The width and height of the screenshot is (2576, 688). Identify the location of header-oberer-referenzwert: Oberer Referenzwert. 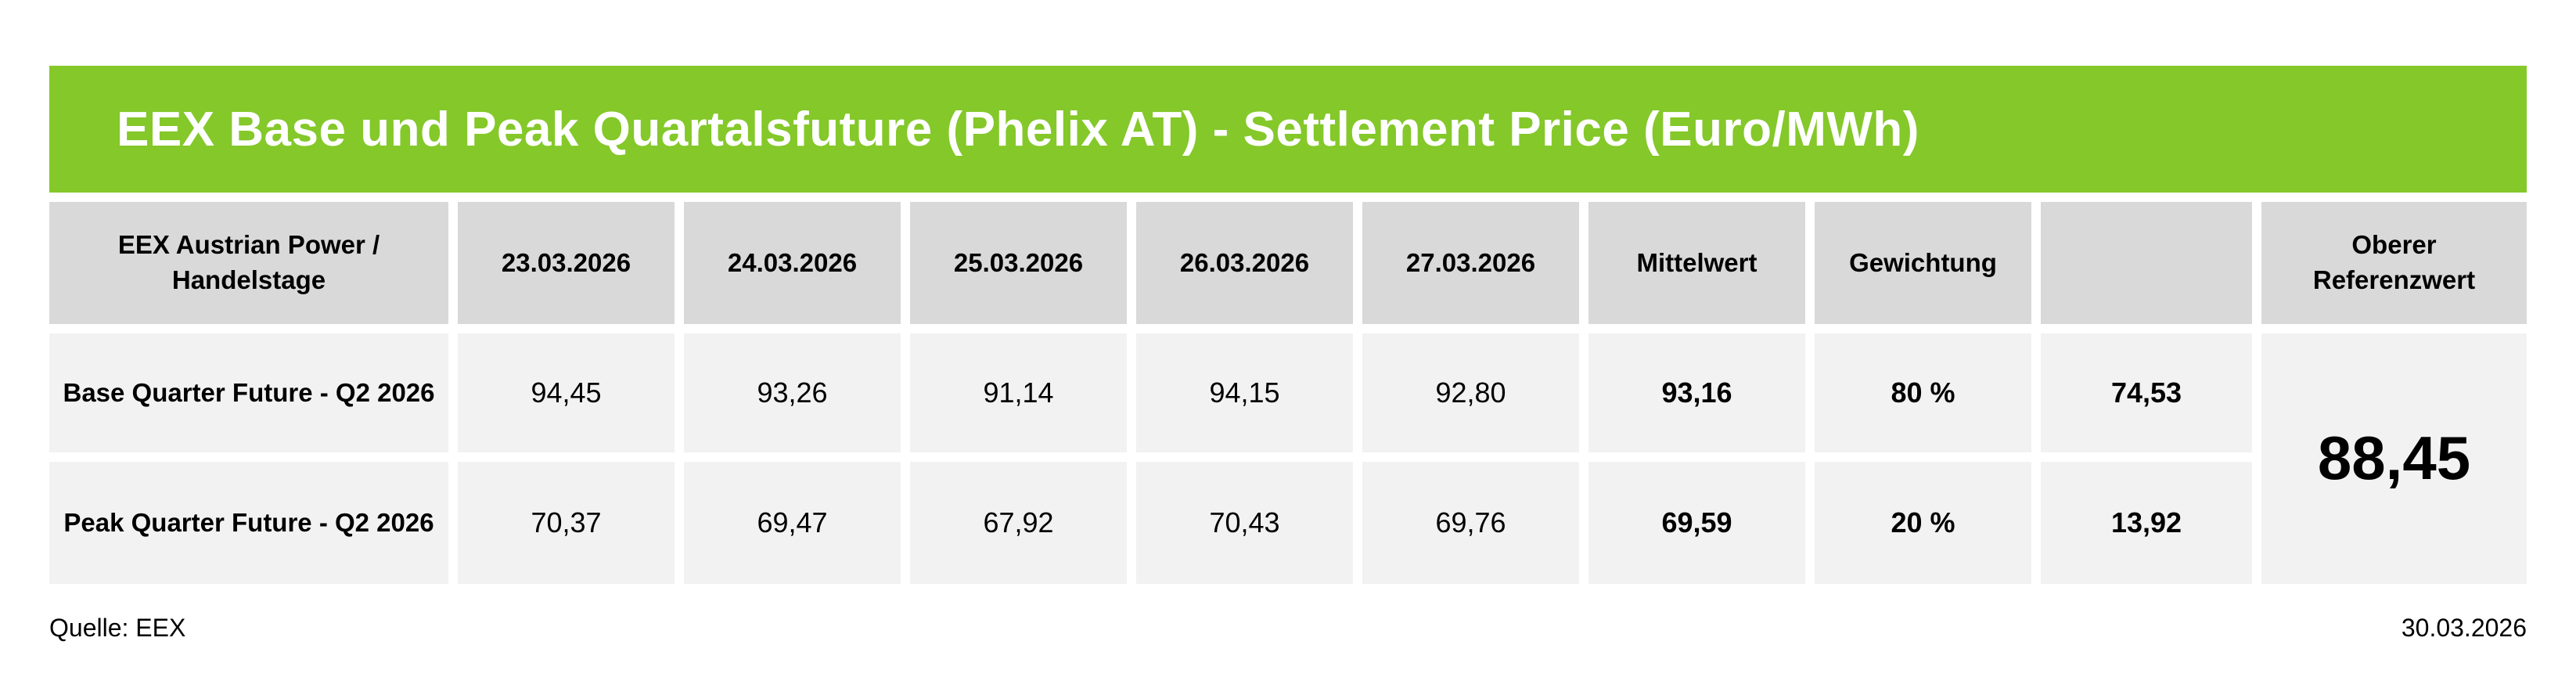
(2394, 263).